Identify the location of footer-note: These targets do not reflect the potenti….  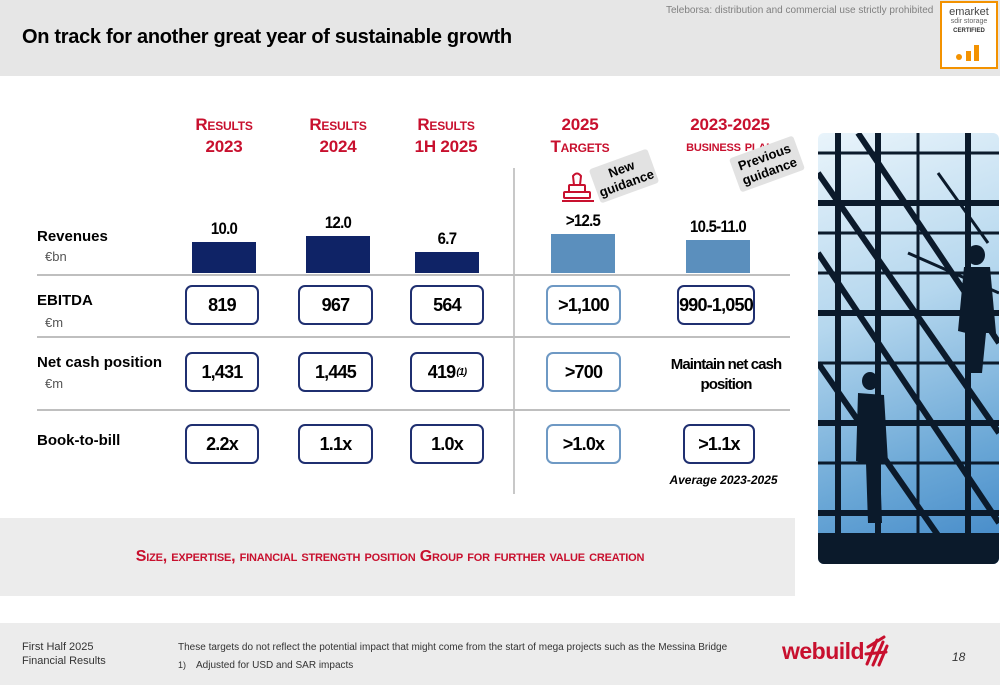
(453, 647).